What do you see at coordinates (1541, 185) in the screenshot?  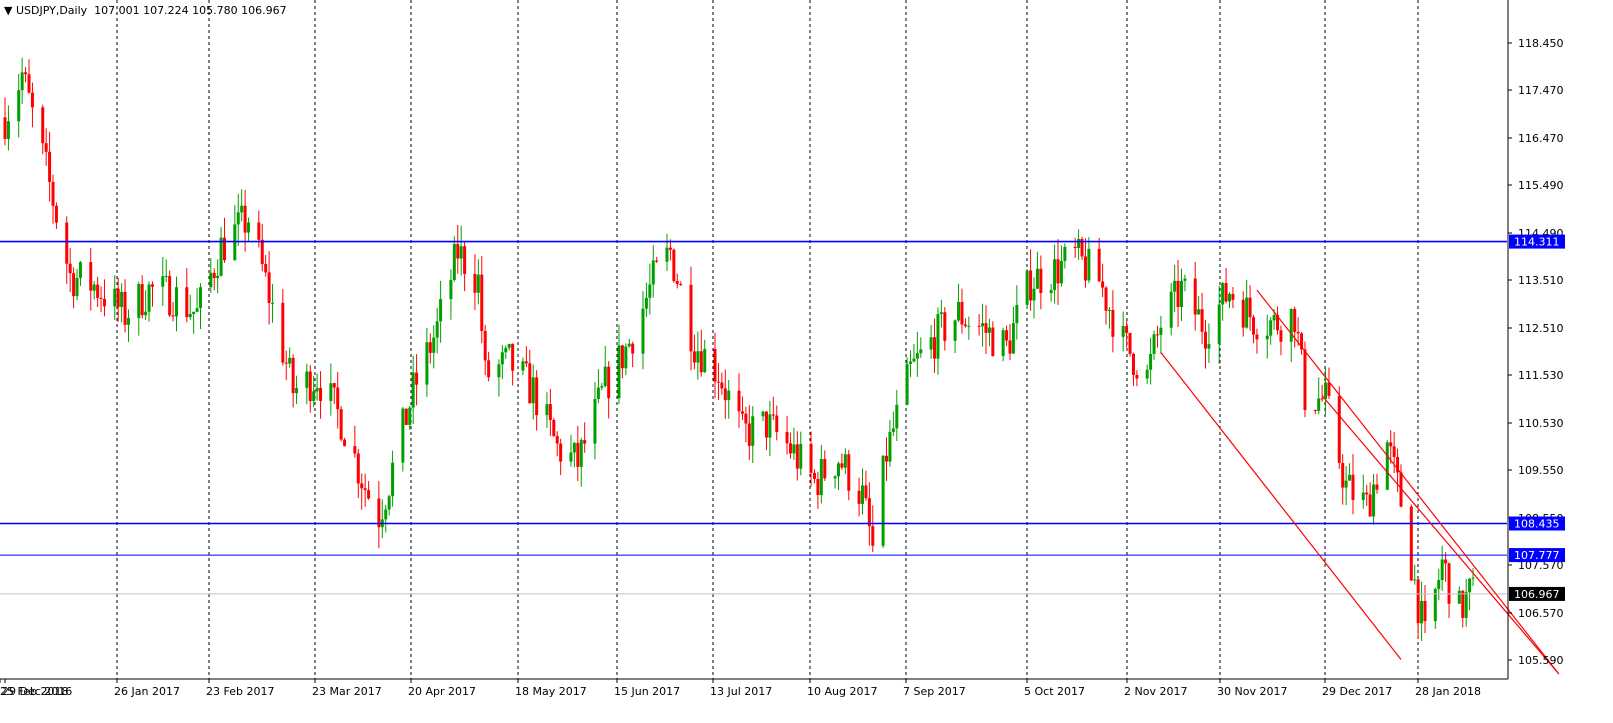 I see `y-tick-label: 115.490` at bounding box center [1541, 185].